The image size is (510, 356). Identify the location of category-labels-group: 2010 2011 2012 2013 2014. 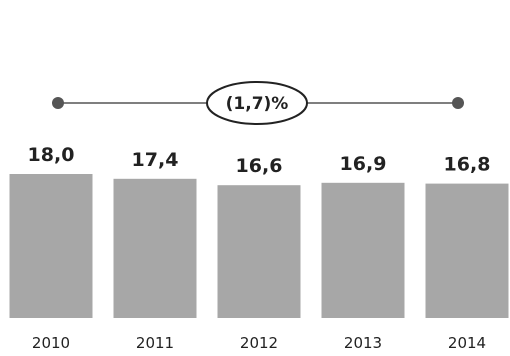
(259, 343).